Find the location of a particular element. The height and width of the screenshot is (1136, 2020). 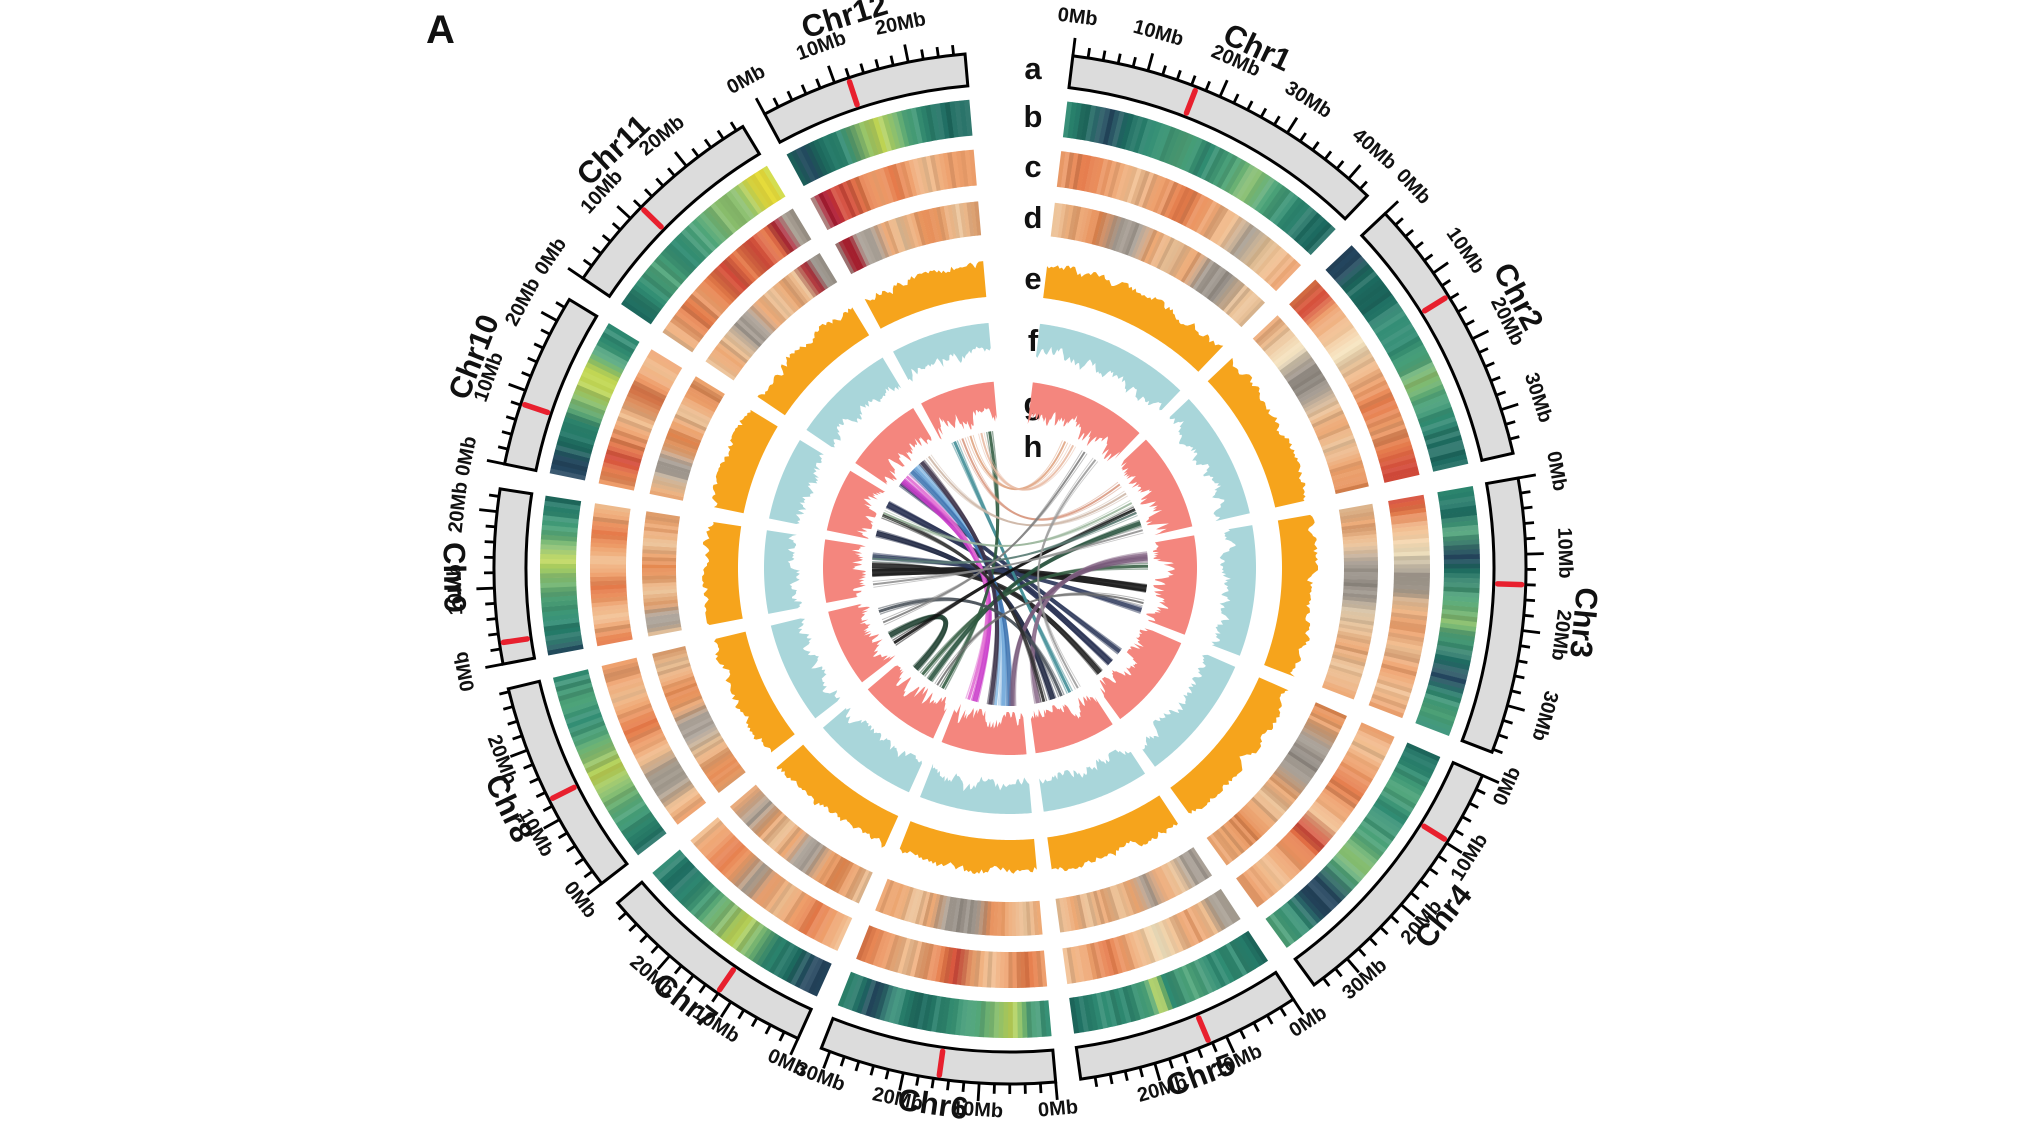

tick-label: 40Mb is located at coordinates (1374, 149).